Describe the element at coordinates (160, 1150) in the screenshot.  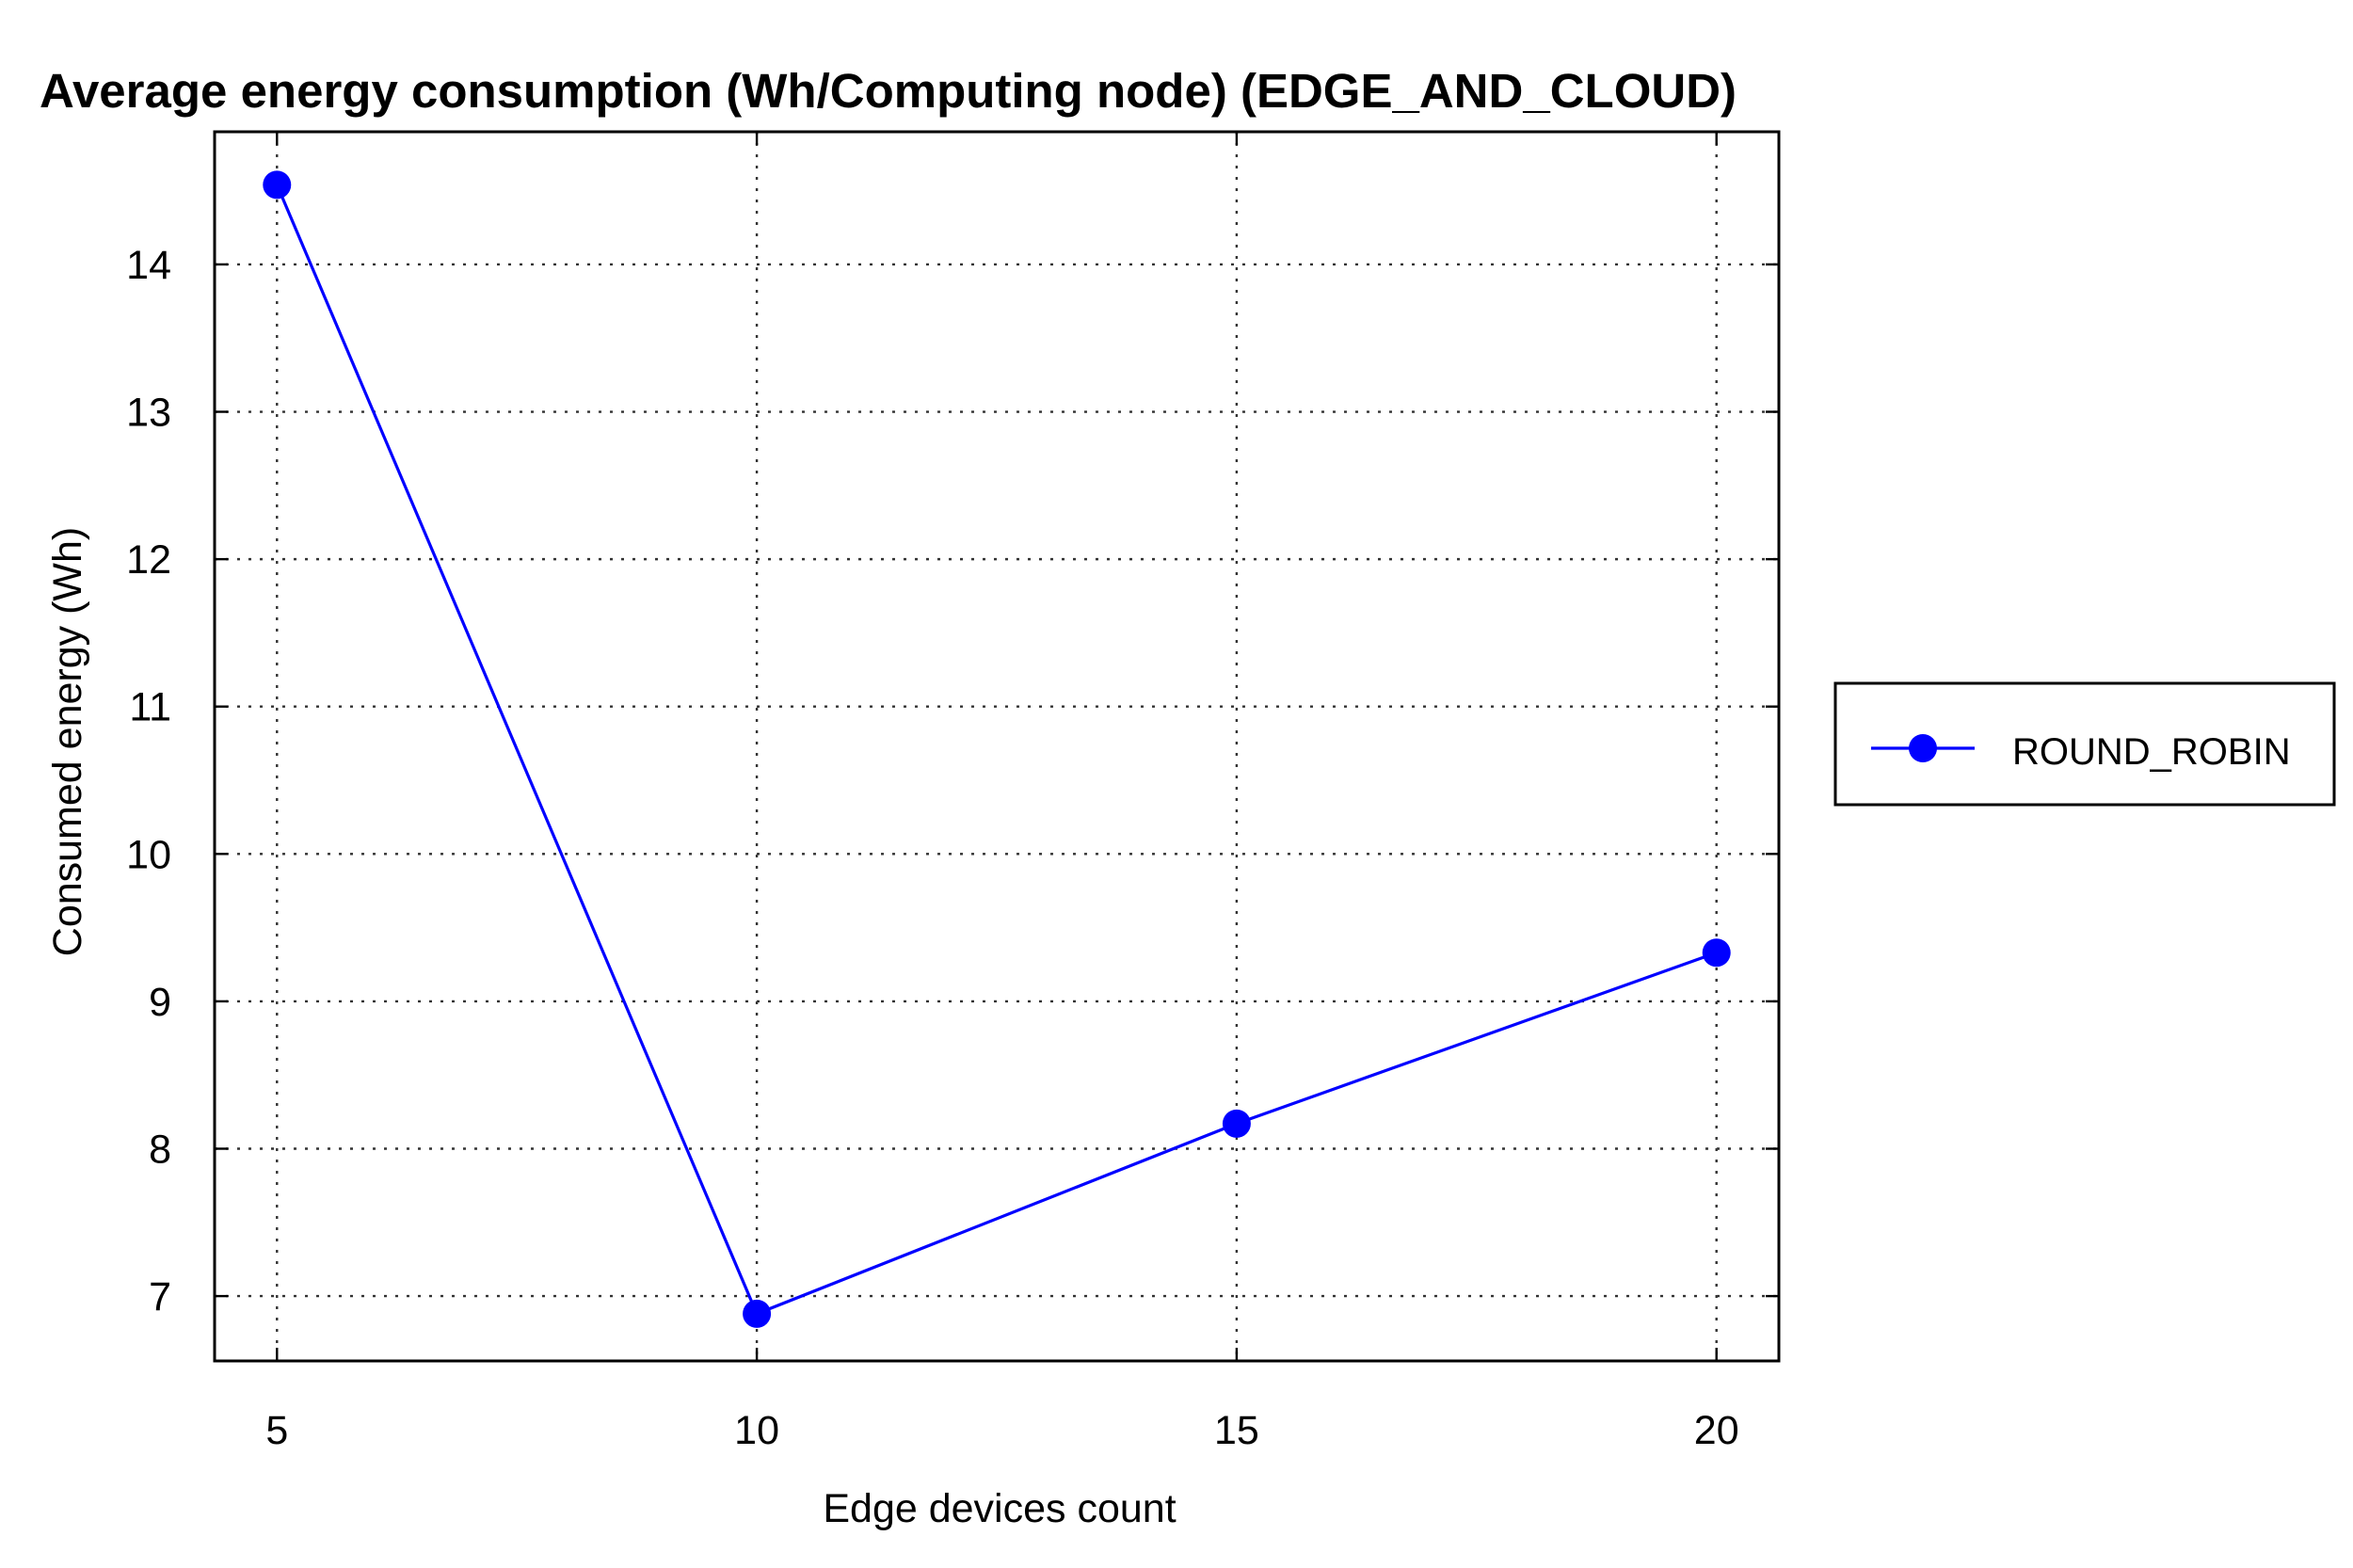
I see `y-tick-label: 8` at that location.